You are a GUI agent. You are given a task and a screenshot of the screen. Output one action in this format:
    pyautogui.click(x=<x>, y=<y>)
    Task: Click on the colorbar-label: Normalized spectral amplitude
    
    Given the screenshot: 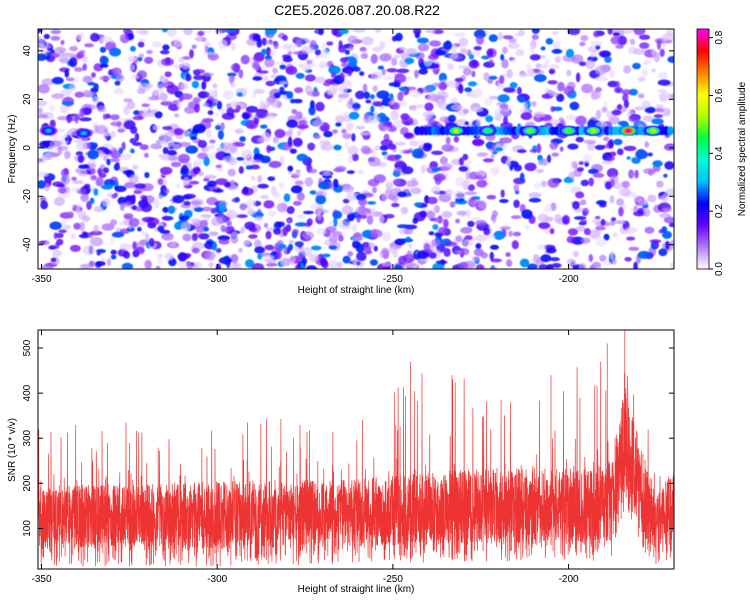 What is the action you would take?
    pyautogui.click(x=742, y=148)
    